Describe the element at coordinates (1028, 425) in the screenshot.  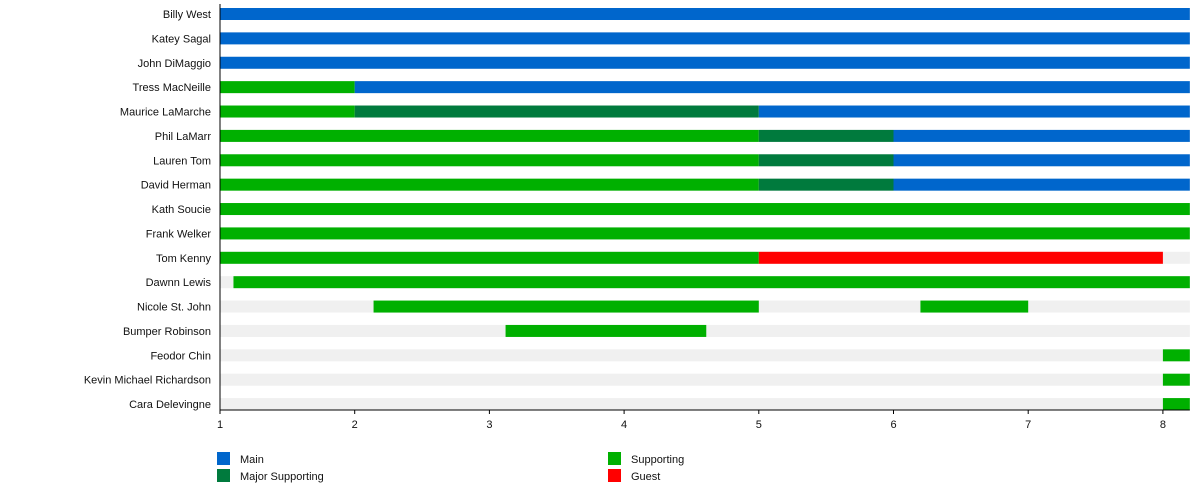
I see `x-tick-label: 7` at that location.